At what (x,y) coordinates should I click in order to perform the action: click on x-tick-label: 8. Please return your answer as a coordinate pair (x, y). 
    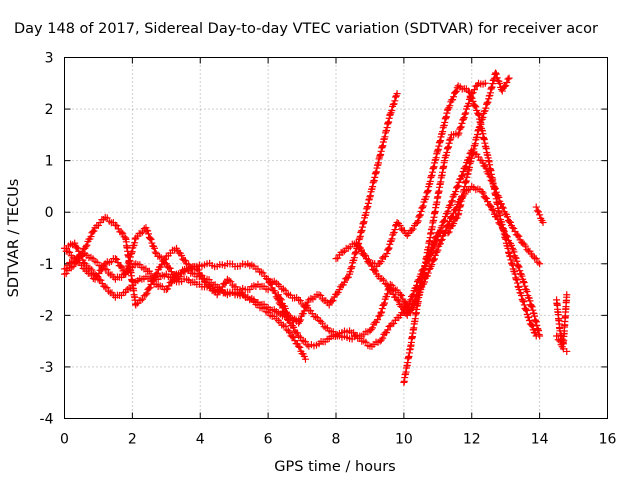
    Looking at the image, I should click on (336, 440).